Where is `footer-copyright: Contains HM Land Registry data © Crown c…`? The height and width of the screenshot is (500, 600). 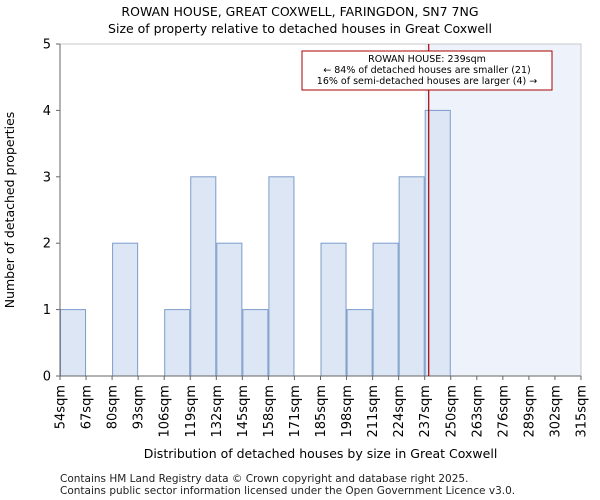 footer-copyright: Contains HM Land Registry data © Crown c… is located at coordinates (264, 479).